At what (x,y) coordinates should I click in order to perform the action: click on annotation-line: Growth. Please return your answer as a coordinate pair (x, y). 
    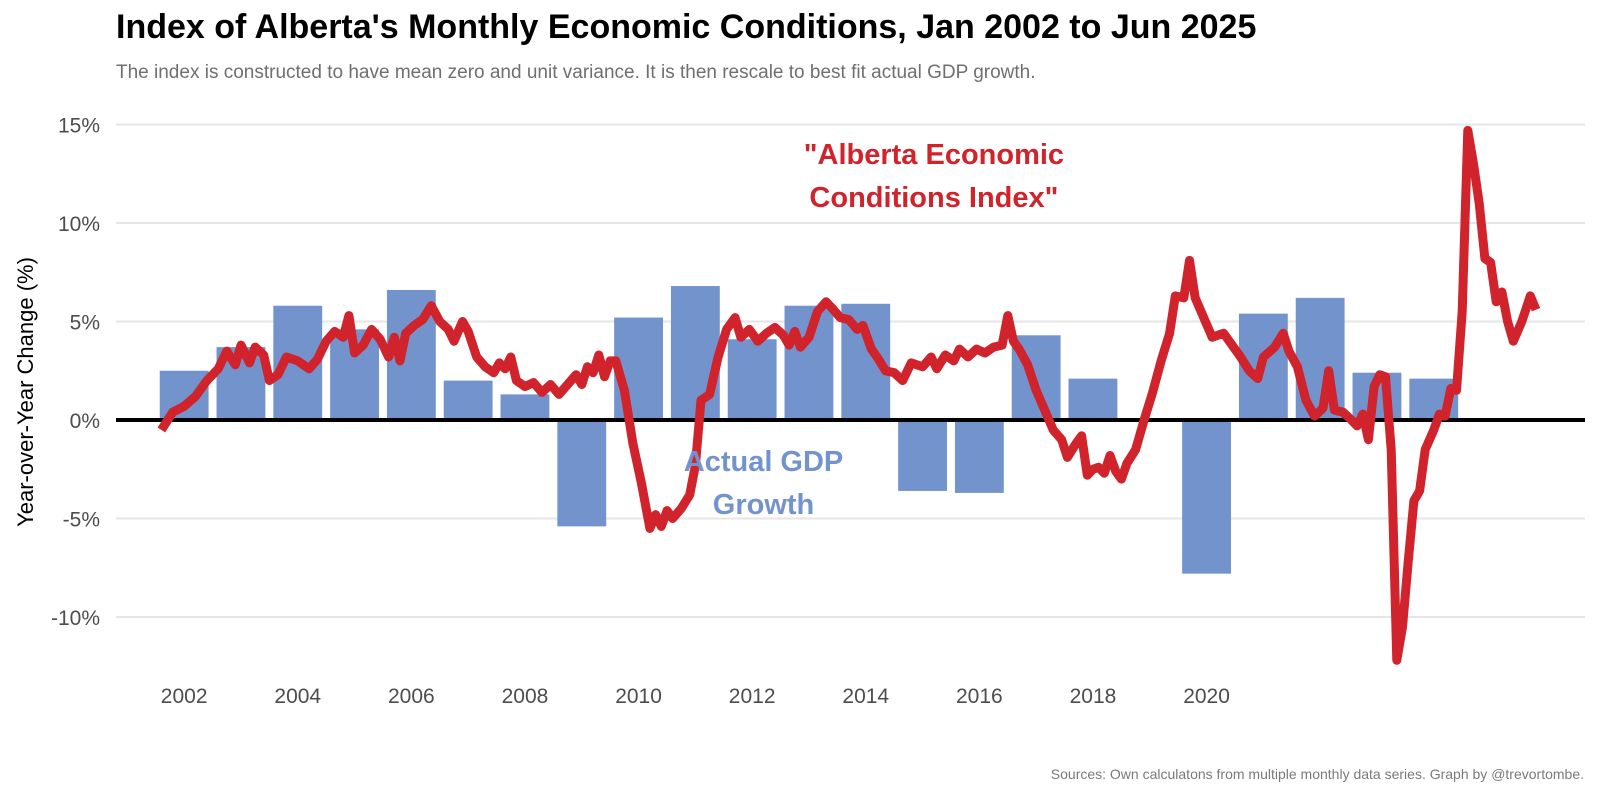
    Looking at the image, I should click on (764, 505).